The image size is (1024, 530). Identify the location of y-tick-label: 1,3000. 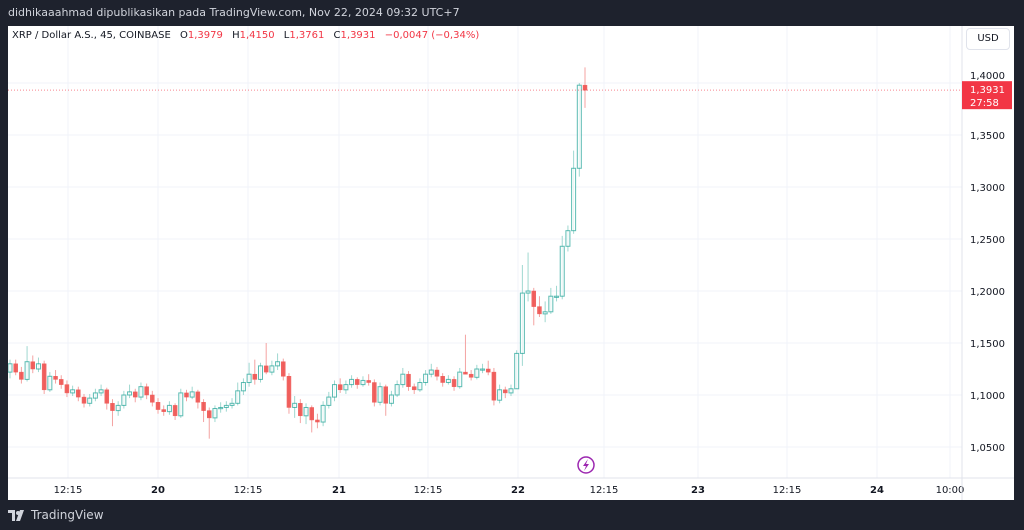
(987, 188).